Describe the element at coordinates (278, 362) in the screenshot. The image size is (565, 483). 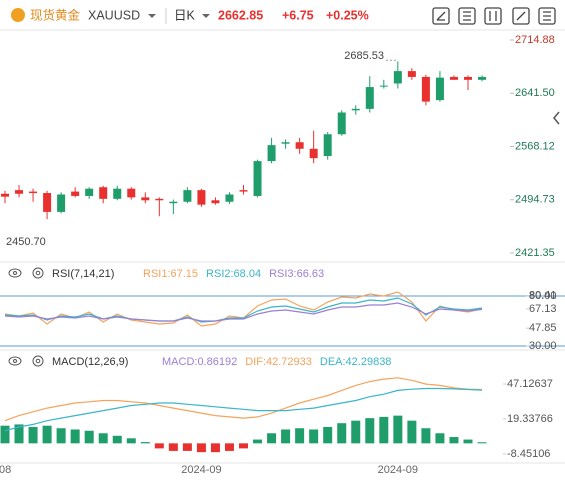
I see `legend-entry: DIF:42.72933` at that location.